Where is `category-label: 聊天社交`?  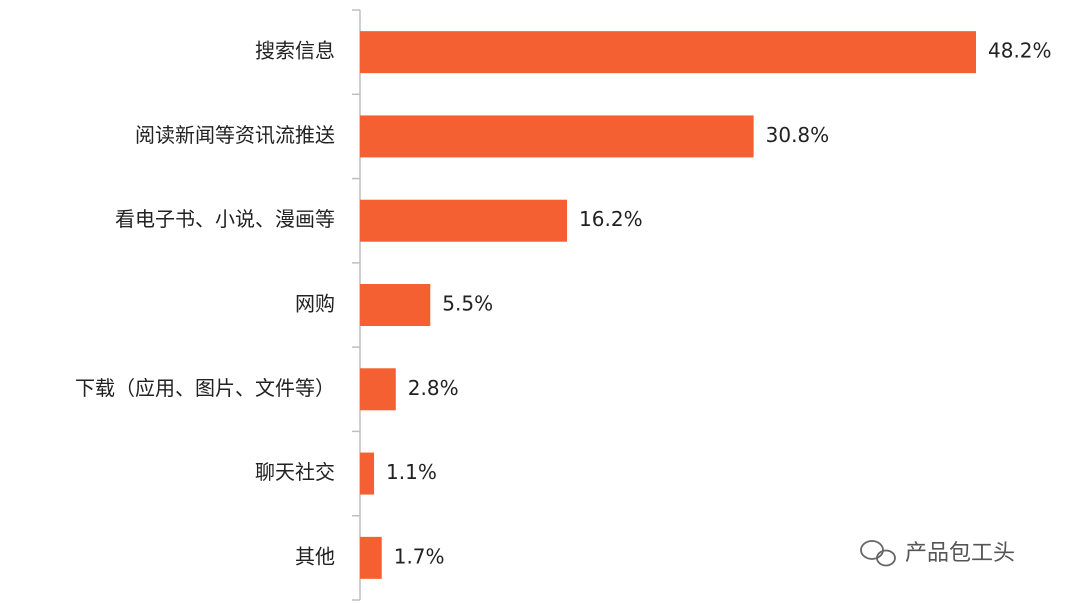 category-label: 聊天社交 is located at coordinates (295, 472).